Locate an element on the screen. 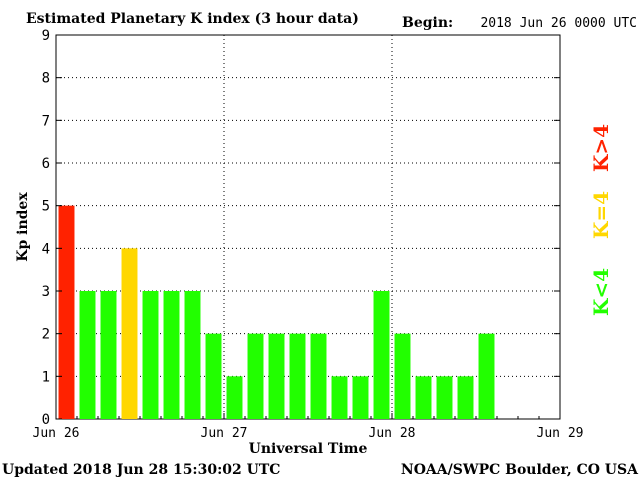 This screenshot has height=480, width=640. y-tick-label: 1 is located at coordinates (46, 377).